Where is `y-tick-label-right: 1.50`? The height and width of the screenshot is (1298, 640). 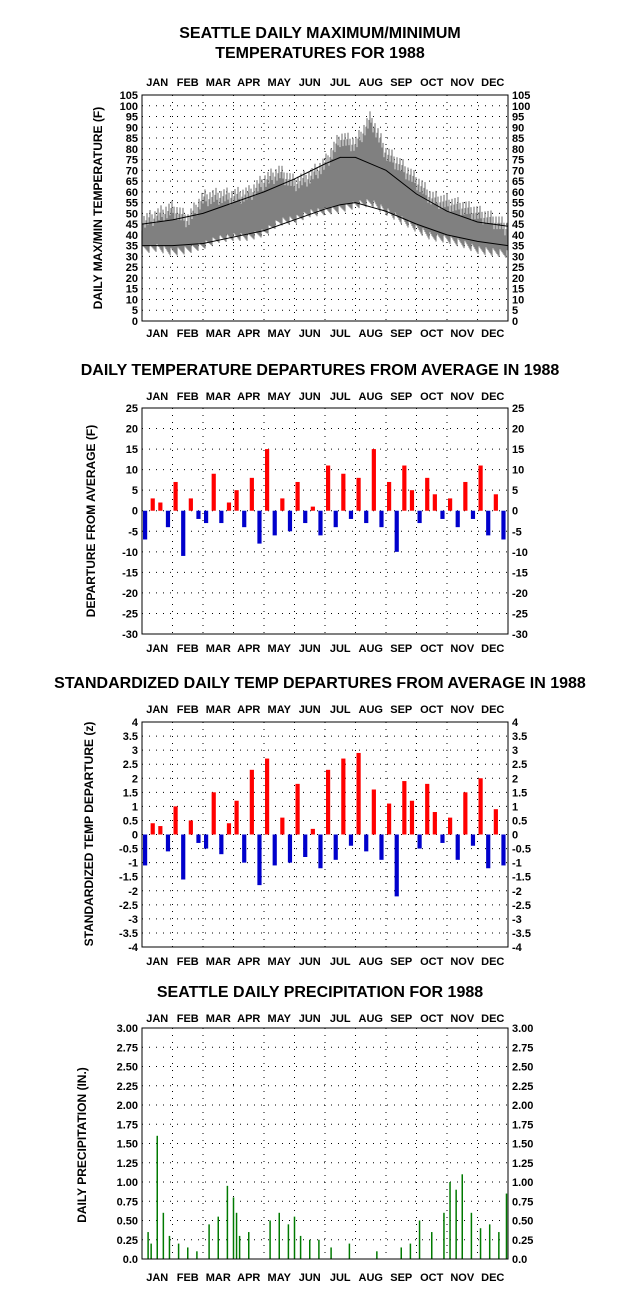
y-tick-label-right: 1.50 is located at coordinates (522, 1145).